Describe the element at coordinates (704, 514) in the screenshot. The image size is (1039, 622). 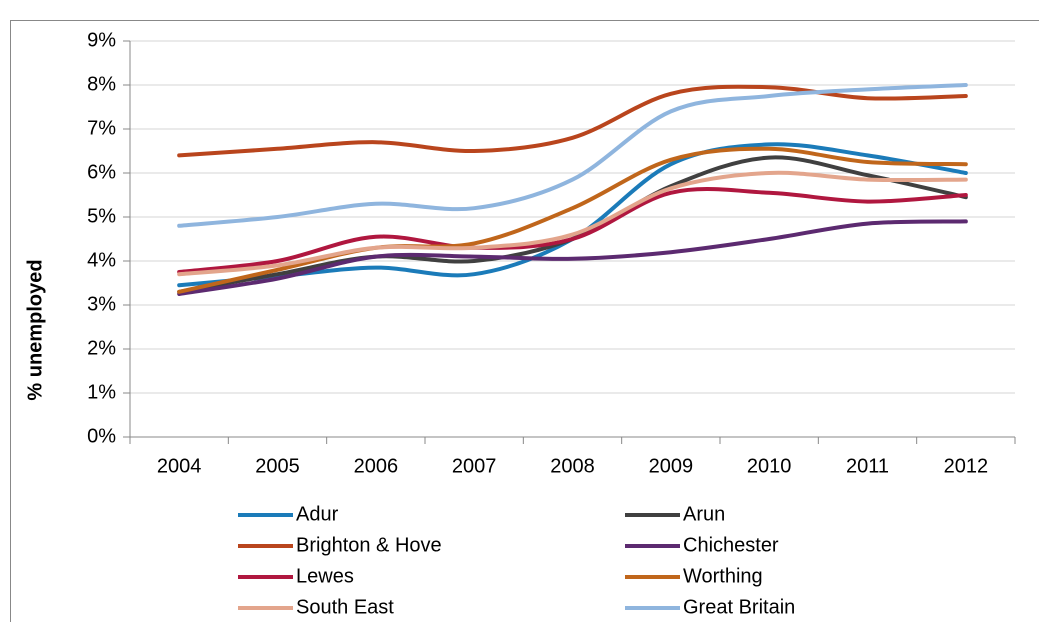
I see `legend-label: Arun` at that location.